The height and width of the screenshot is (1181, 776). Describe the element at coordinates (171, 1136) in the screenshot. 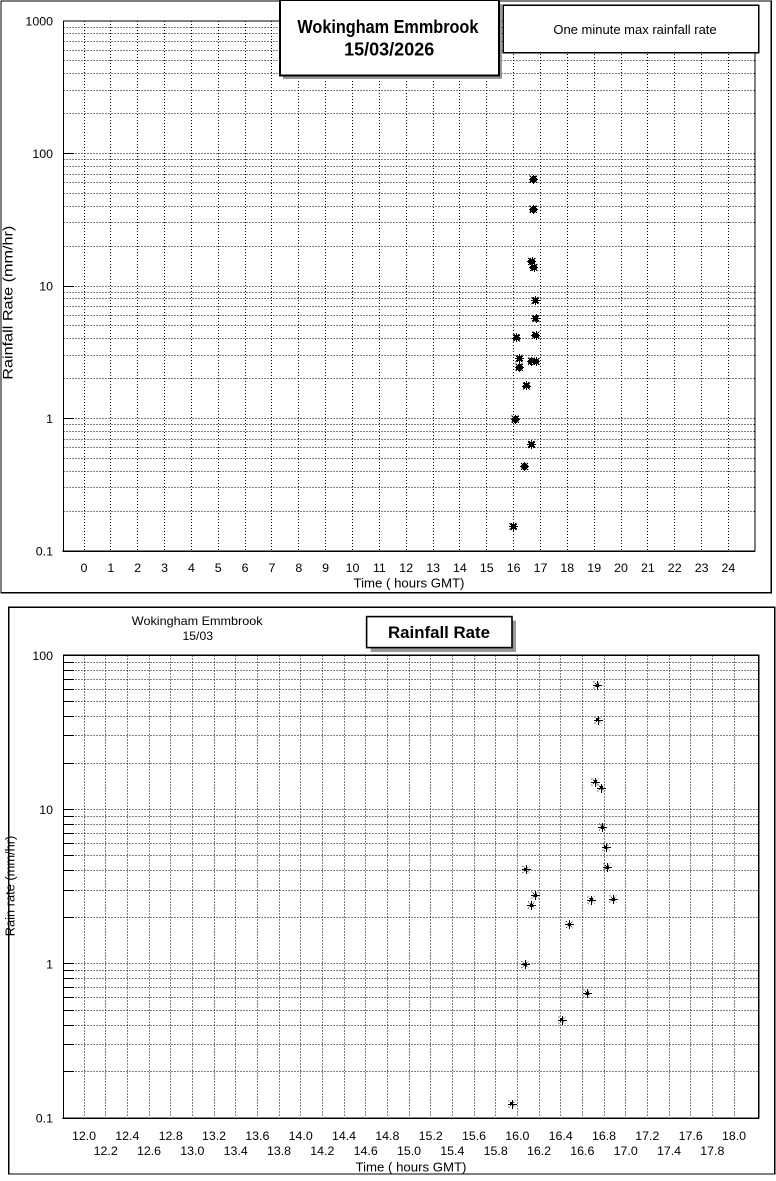

I see `svg-text: 12.8` at that location.